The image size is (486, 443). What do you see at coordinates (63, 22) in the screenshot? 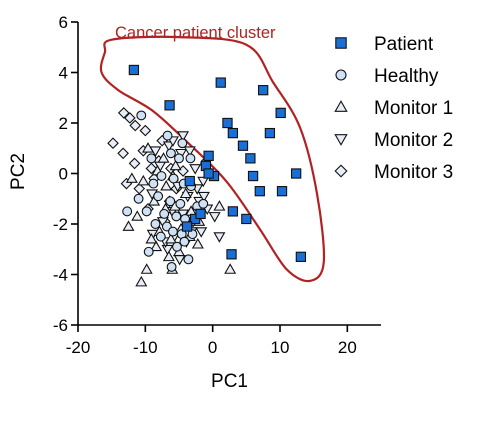
I see `y-tick-label: 6` at bounding box center [63, 22].